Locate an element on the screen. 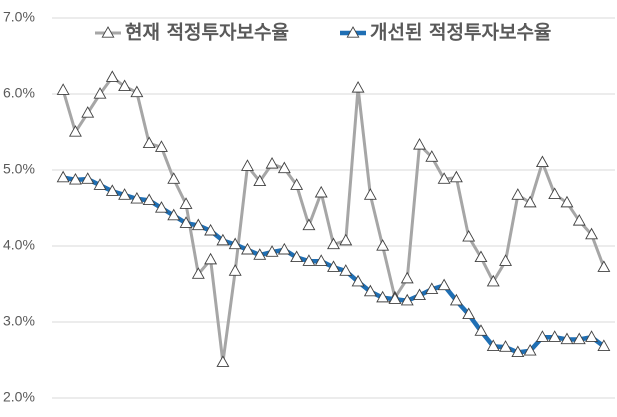 This screenshot has height=417, width=617. legend-label: 현재 적정투자보수율 is located at coordinates (207, 33).